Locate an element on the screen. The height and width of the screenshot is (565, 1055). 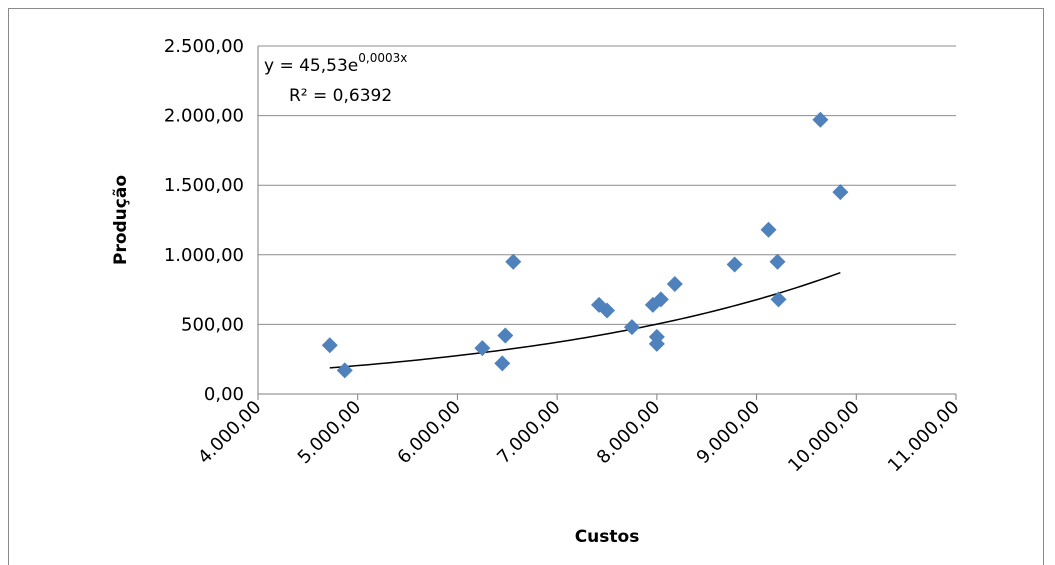
y-axis-title: Produção is located at coordinates (121, 220).